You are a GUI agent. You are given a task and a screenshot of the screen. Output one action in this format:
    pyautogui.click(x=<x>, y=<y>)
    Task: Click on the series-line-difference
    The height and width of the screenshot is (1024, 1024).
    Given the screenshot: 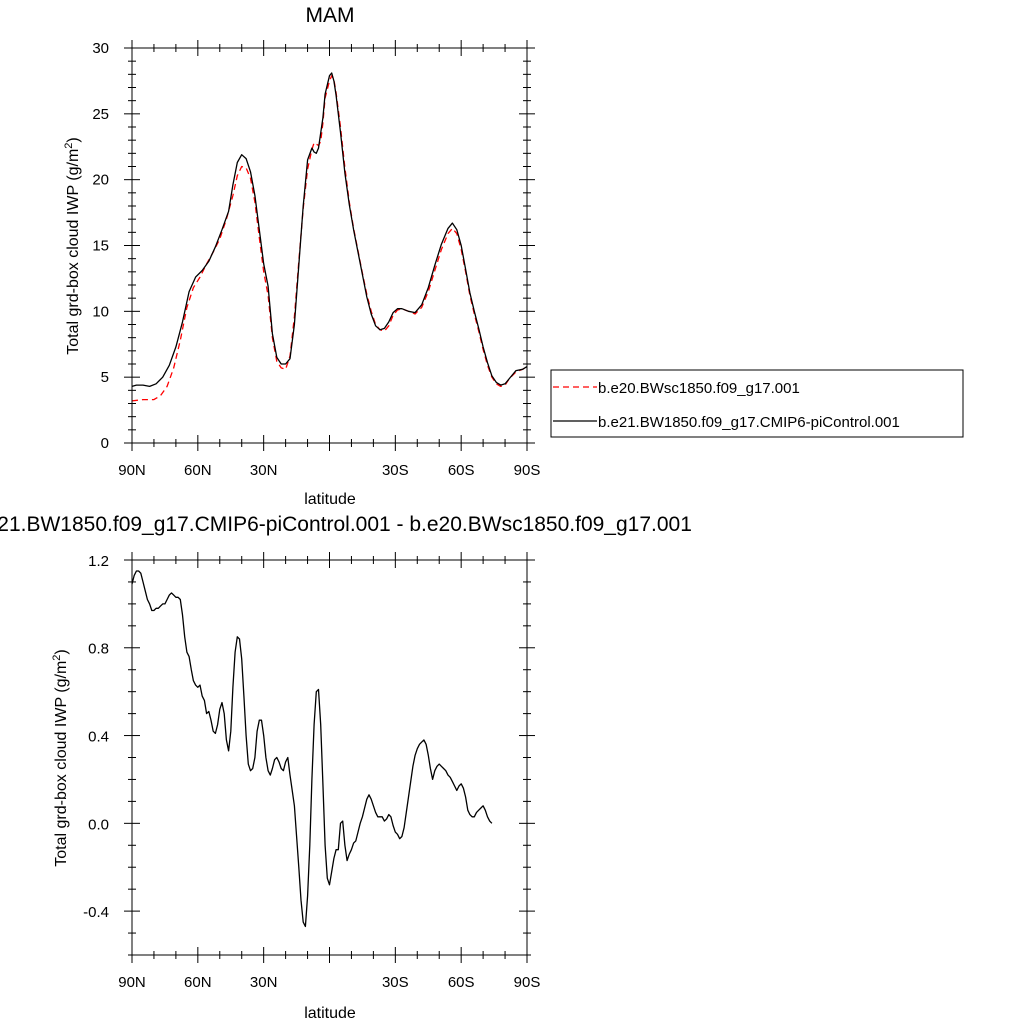 What is the action you would take?
    pyautogui.click(x=312, y=749)
    